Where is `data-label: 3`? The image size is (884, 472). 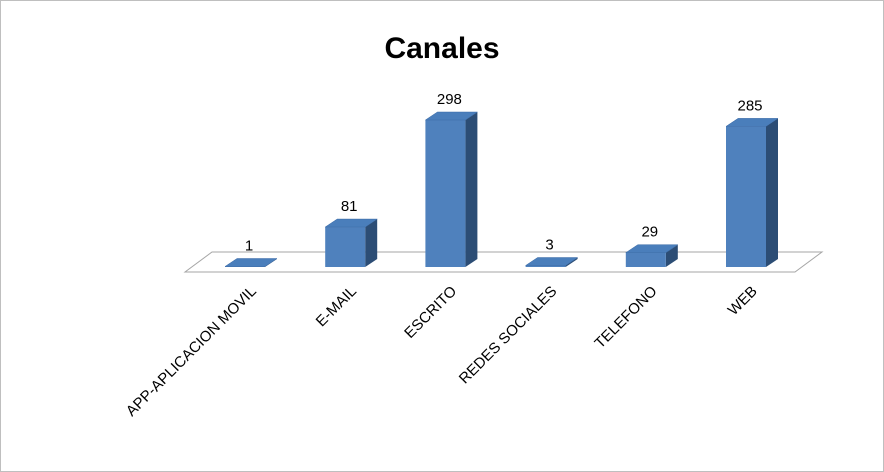 data-label: 3 is located at coordinates (549, 245).